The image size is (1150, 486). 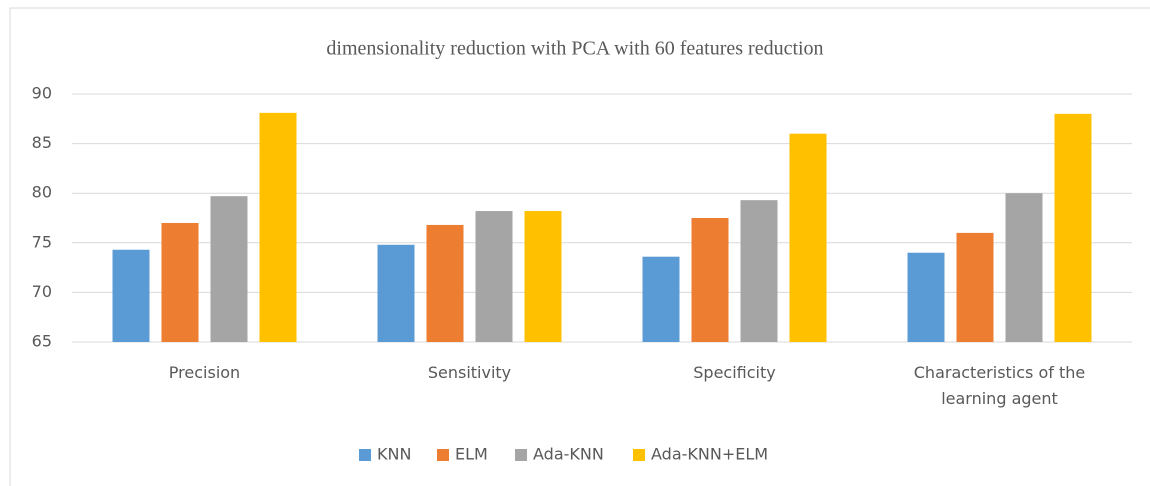 I want to click on y-tick-label: 75, so click(x=42, y=241).